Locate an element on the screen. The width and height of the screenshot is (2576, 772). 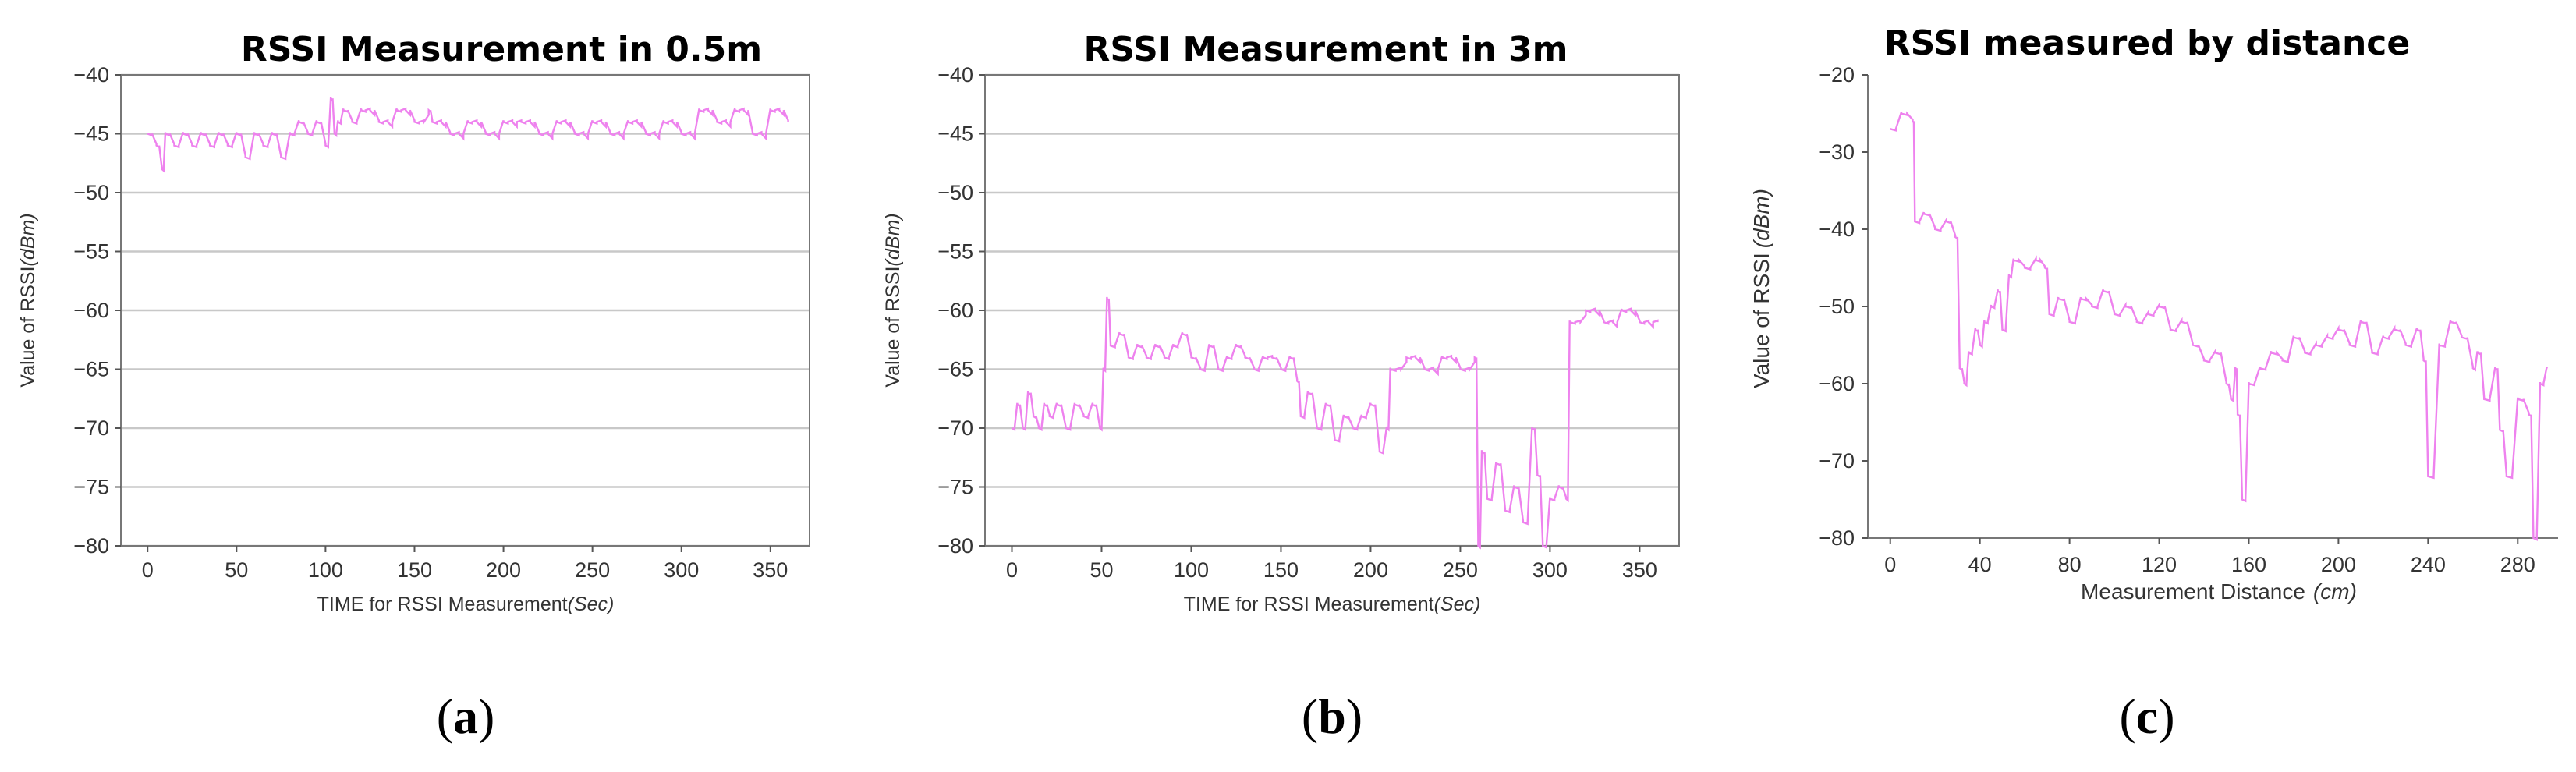
y-tick-label: −20 is located at coordinates (1837, 75).